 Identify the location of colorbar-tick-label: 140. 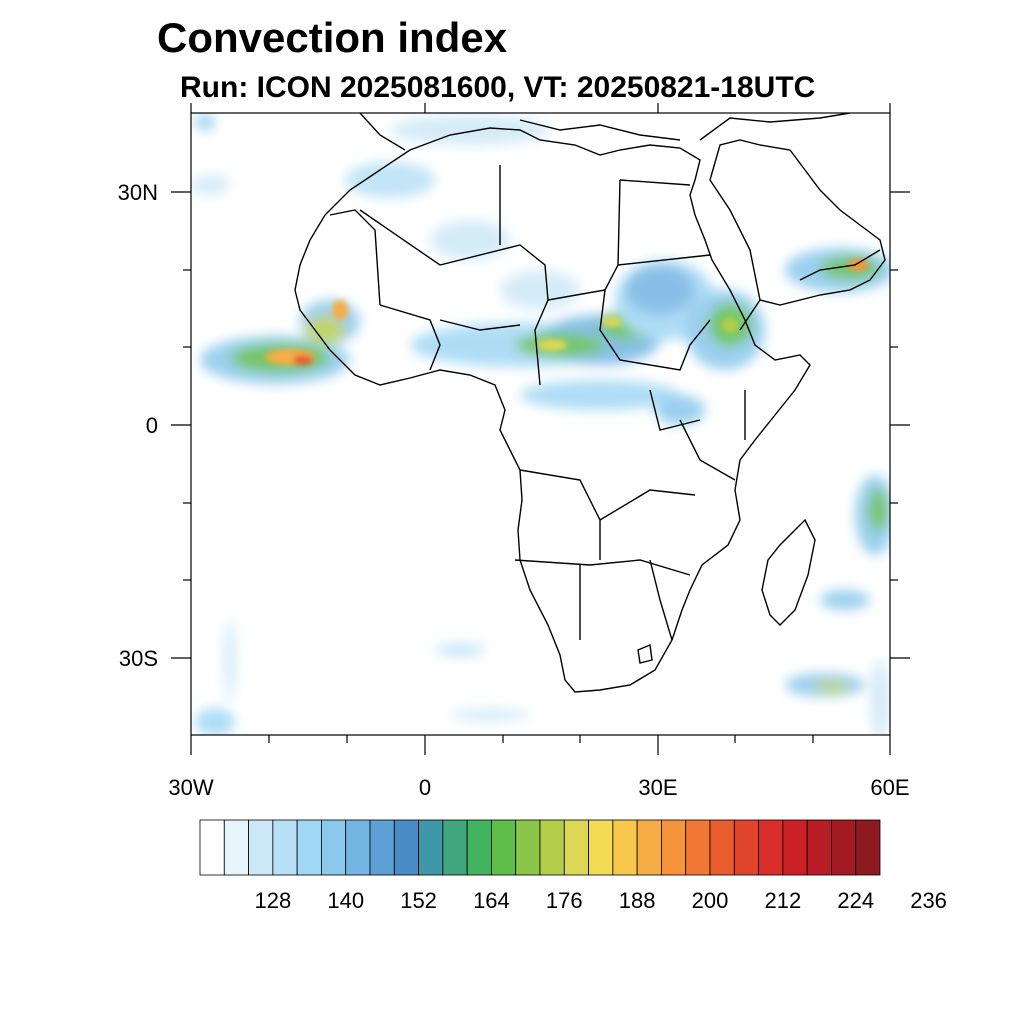
(346, 900).